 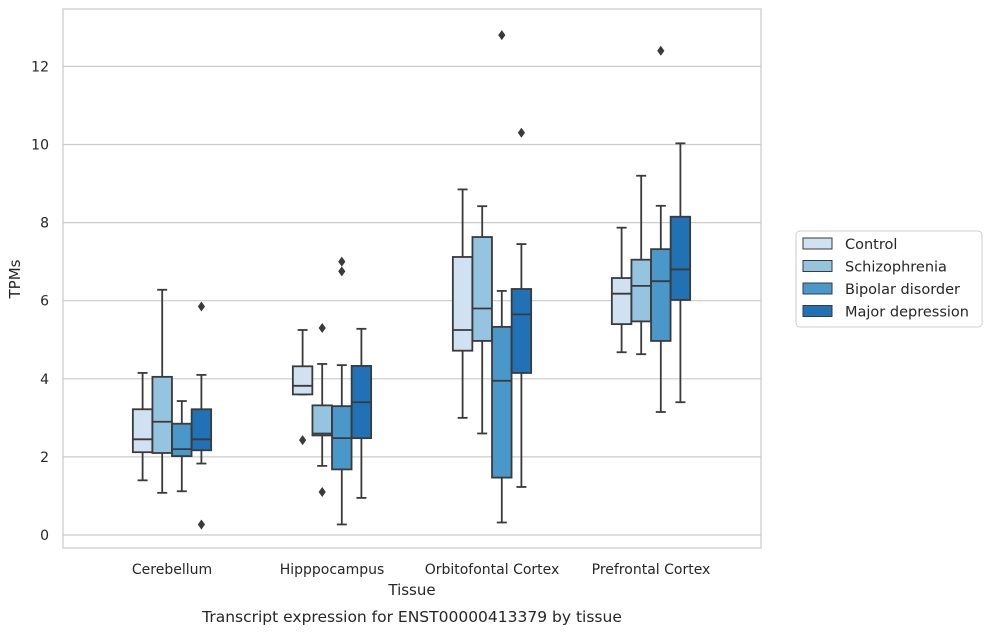 I want to click on legend-label: Schizophrenia, so click(x=896, y=268).